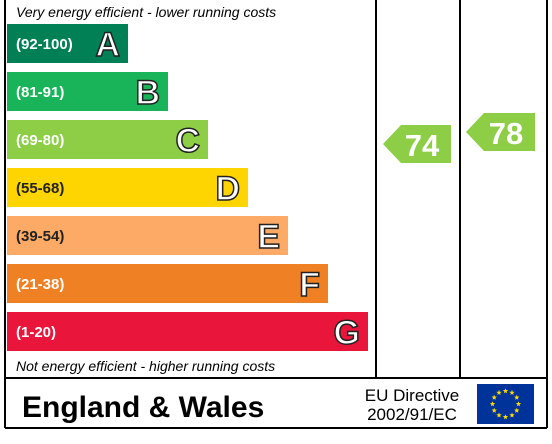 The width and height of the screenshot is (552, 444). I want to click on band-letter: E, so click(268, 237).